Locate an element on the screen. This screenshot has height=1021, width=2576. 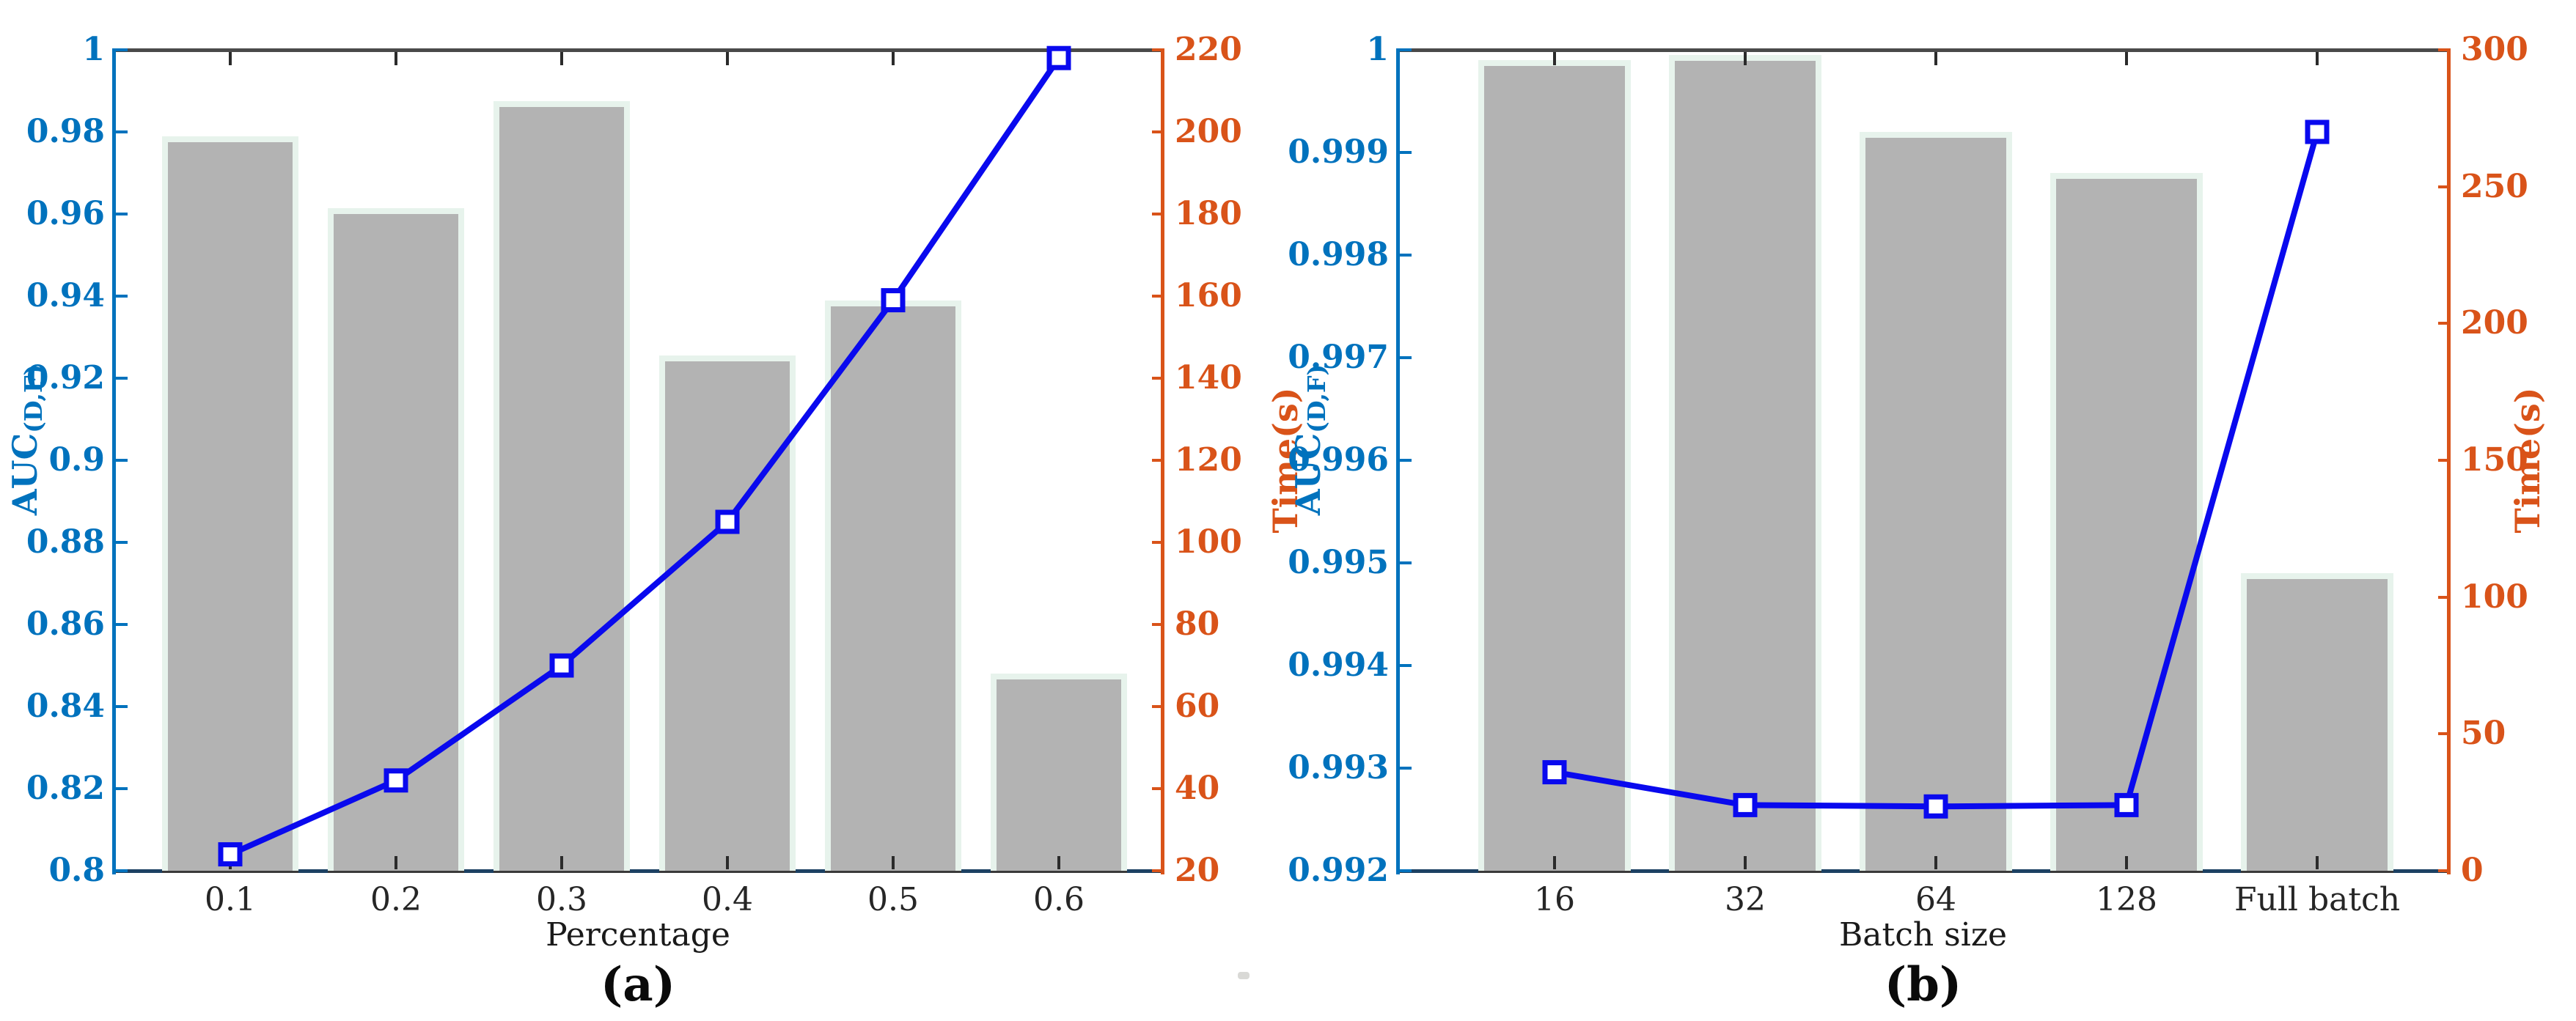
data-point-marker-a-0.5 is located at coordinates (894, 300).